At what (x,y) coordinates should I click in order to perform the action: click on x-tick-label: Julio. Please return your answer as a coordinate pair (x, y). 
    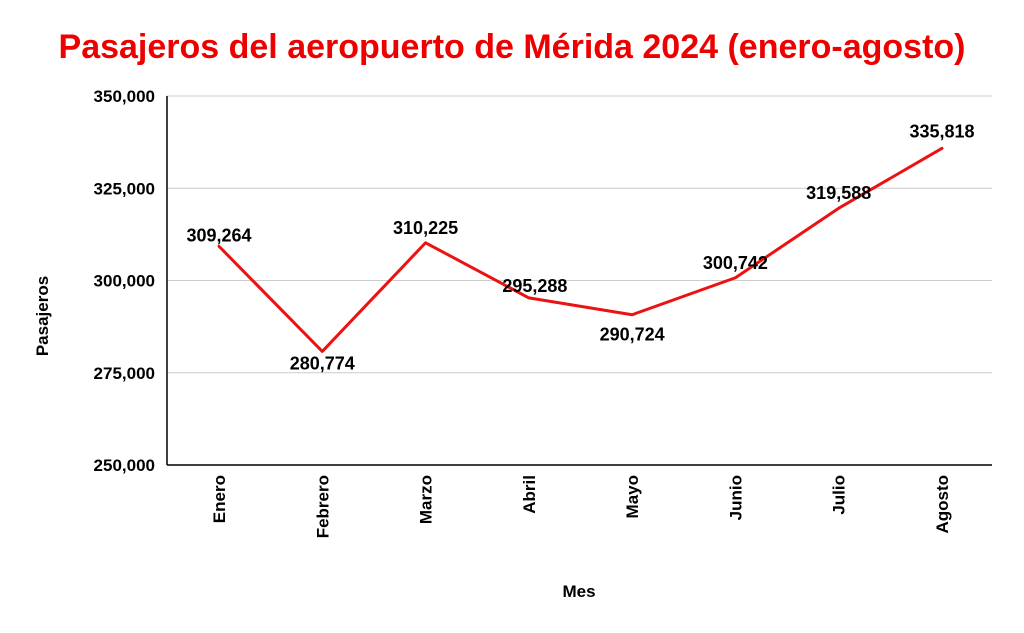
    Looking at the image, I should click on (839, 495).